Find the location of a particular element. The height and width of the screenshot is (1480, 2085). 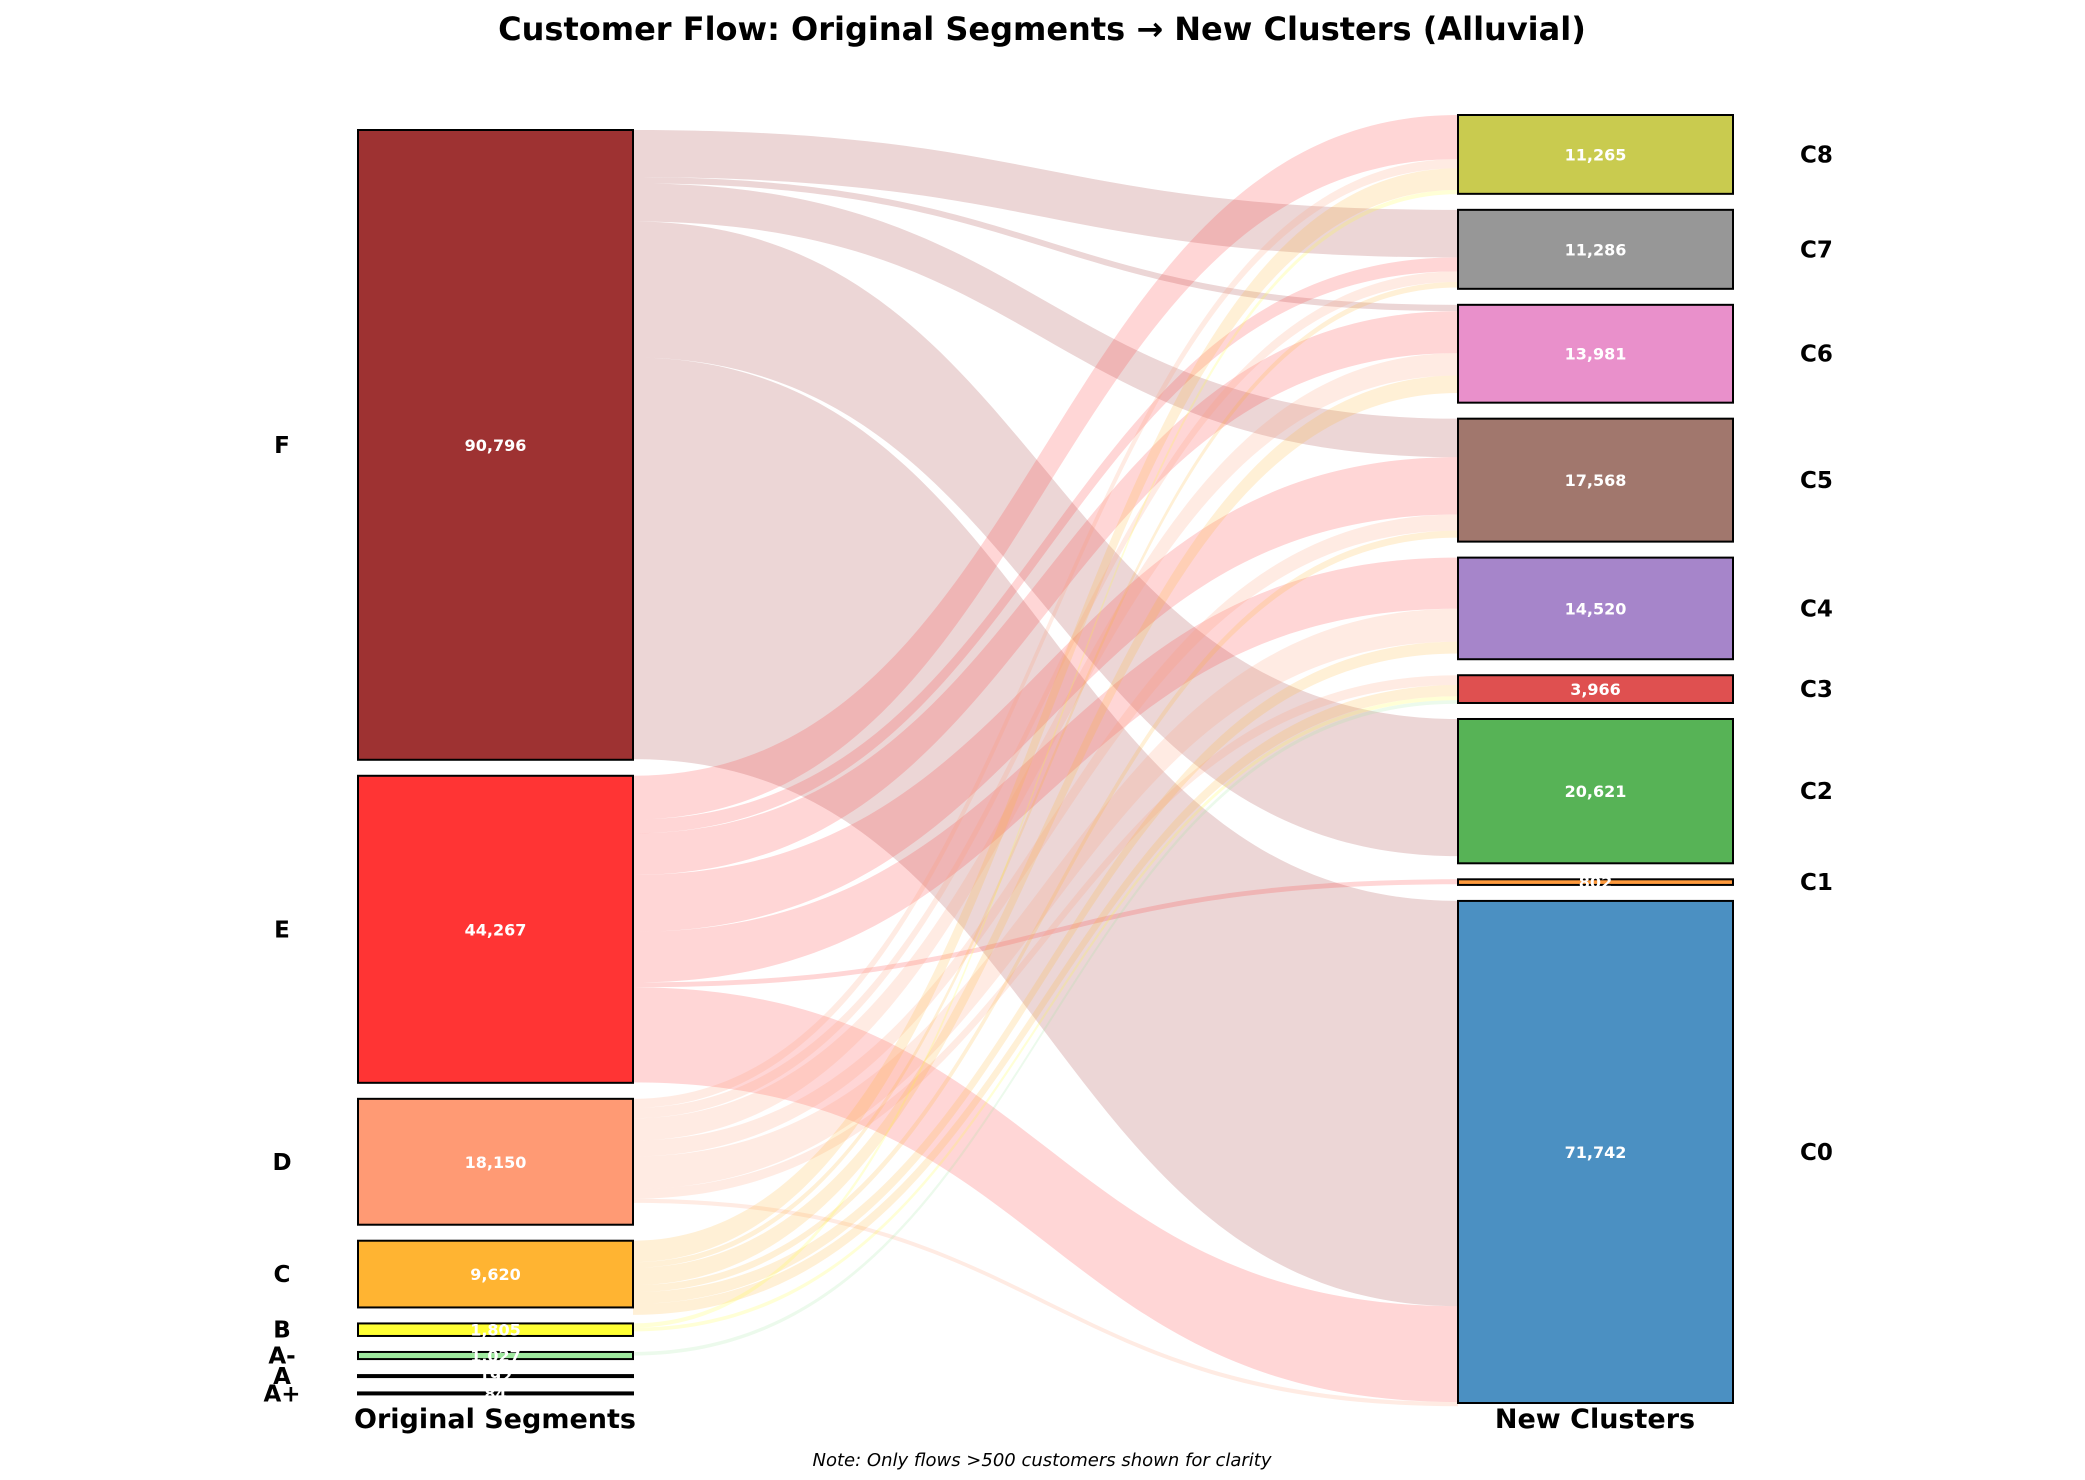

left-node-value-B: 1,805 is located at coordinates (495, 1330).